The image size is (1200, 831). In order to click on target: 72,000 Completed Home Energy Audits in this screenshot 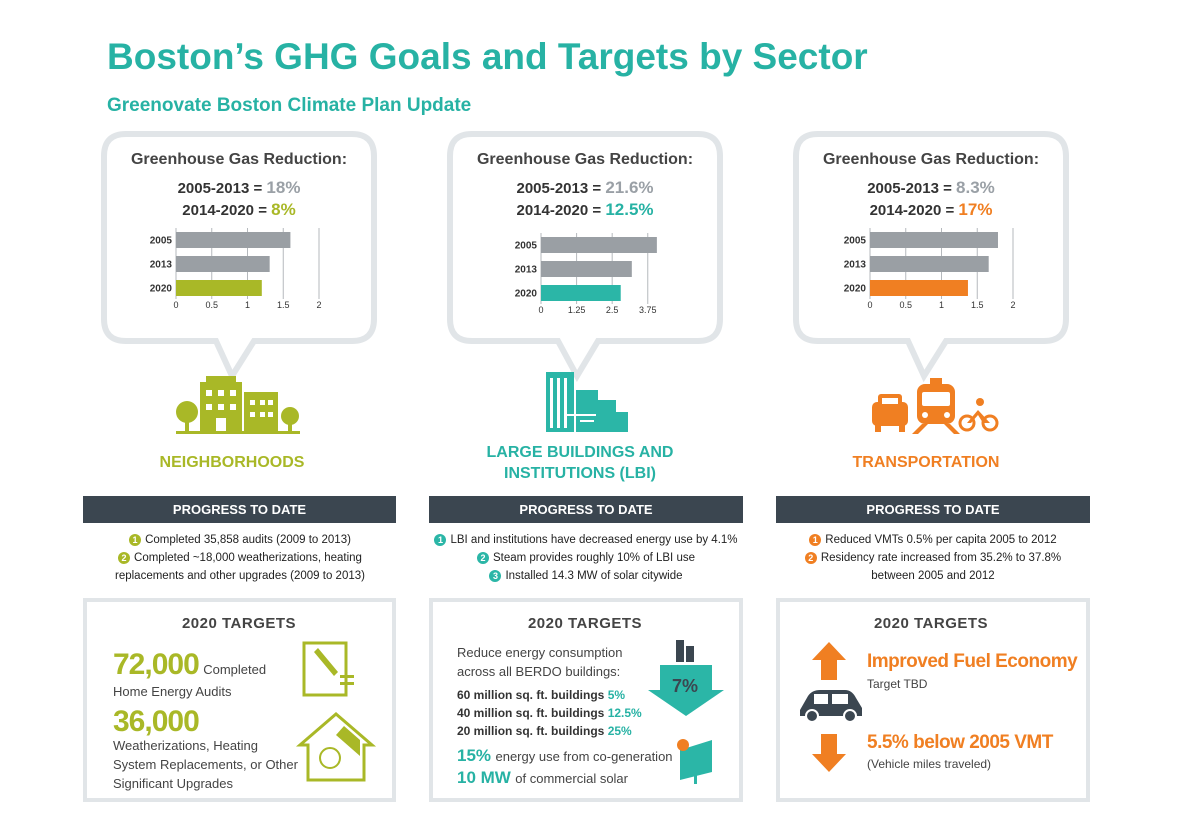, I will do `click(203, 674)`.